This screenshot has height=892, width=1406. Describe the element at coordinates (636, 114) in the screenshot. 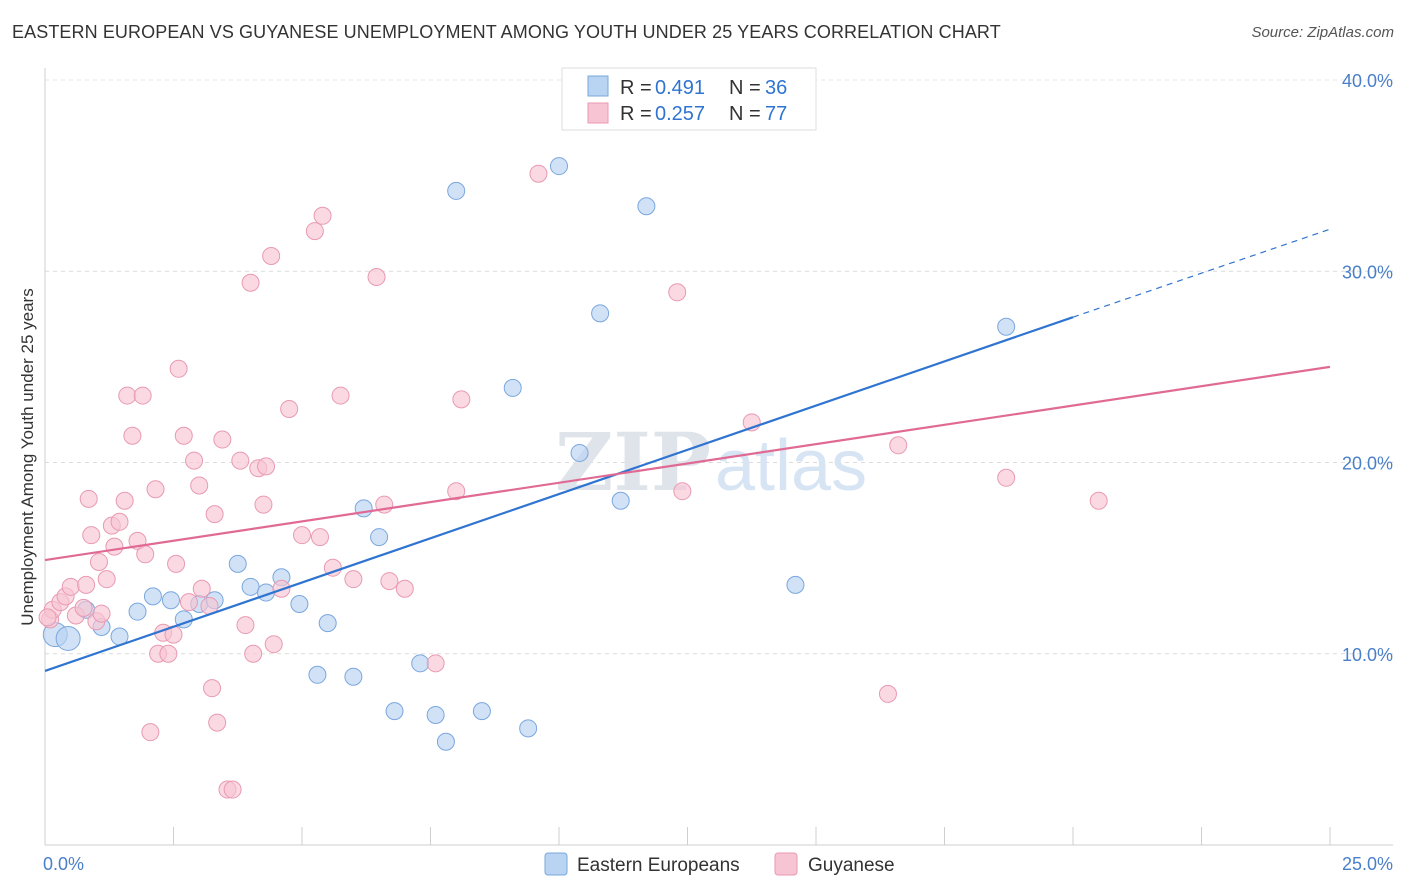

I see `legend-r-label: R =` at that location.